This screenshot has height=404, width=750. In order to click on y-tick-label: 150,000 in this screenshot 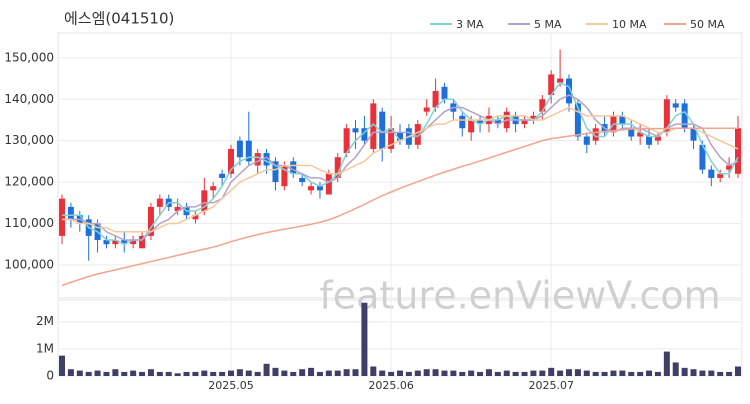, I will do `click(29, 57)`.